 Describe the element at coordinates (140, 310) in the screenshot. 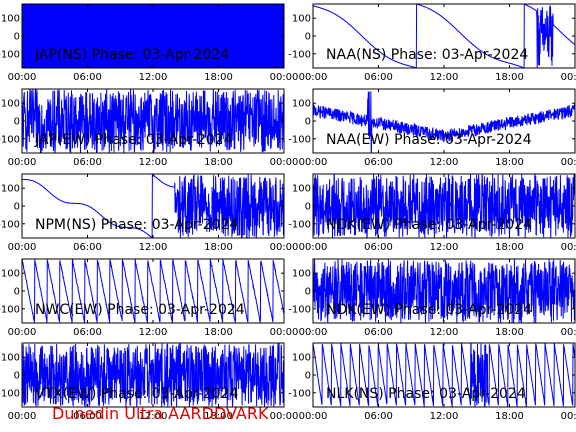

I see `panel-title: NWC(EW) Phase: 03-Apr-2024` at that location.